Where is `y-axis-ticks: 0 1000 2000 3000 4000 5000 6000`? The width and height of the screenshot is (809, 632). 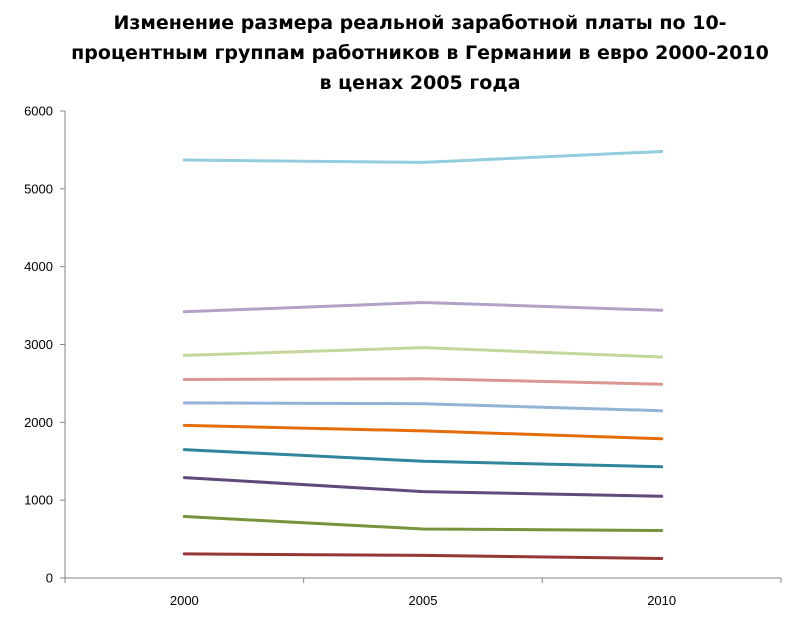
y-axis-ticks: 0 1000 2000 3000 4000 5000 6000 is located at coordinates (44, 345).